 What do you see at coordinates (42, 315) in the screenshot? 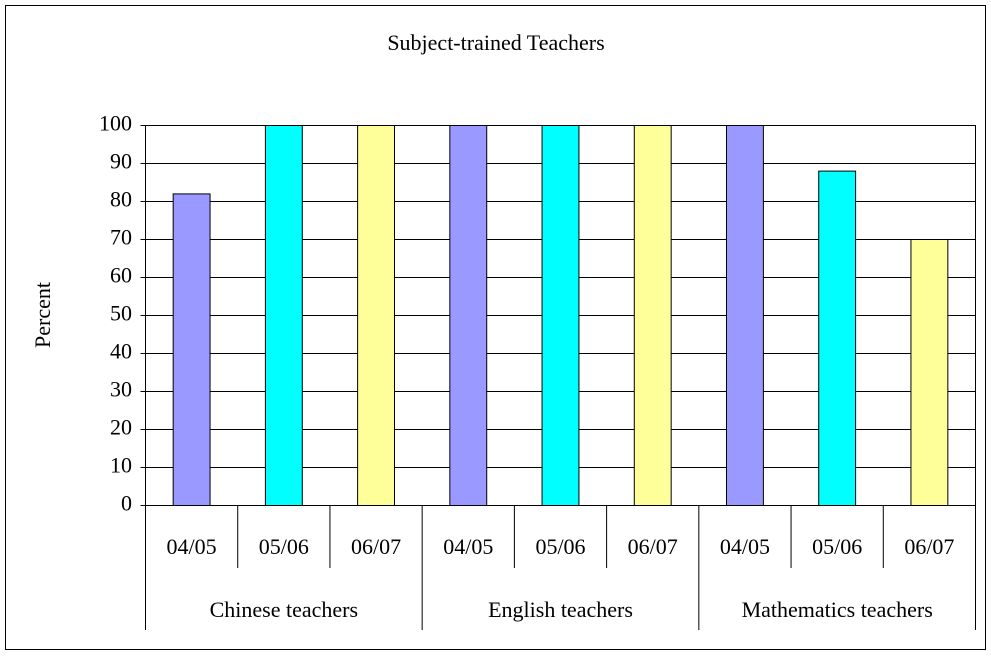
I see `y-axis-label: Percent` at bounding box center [42, 315].